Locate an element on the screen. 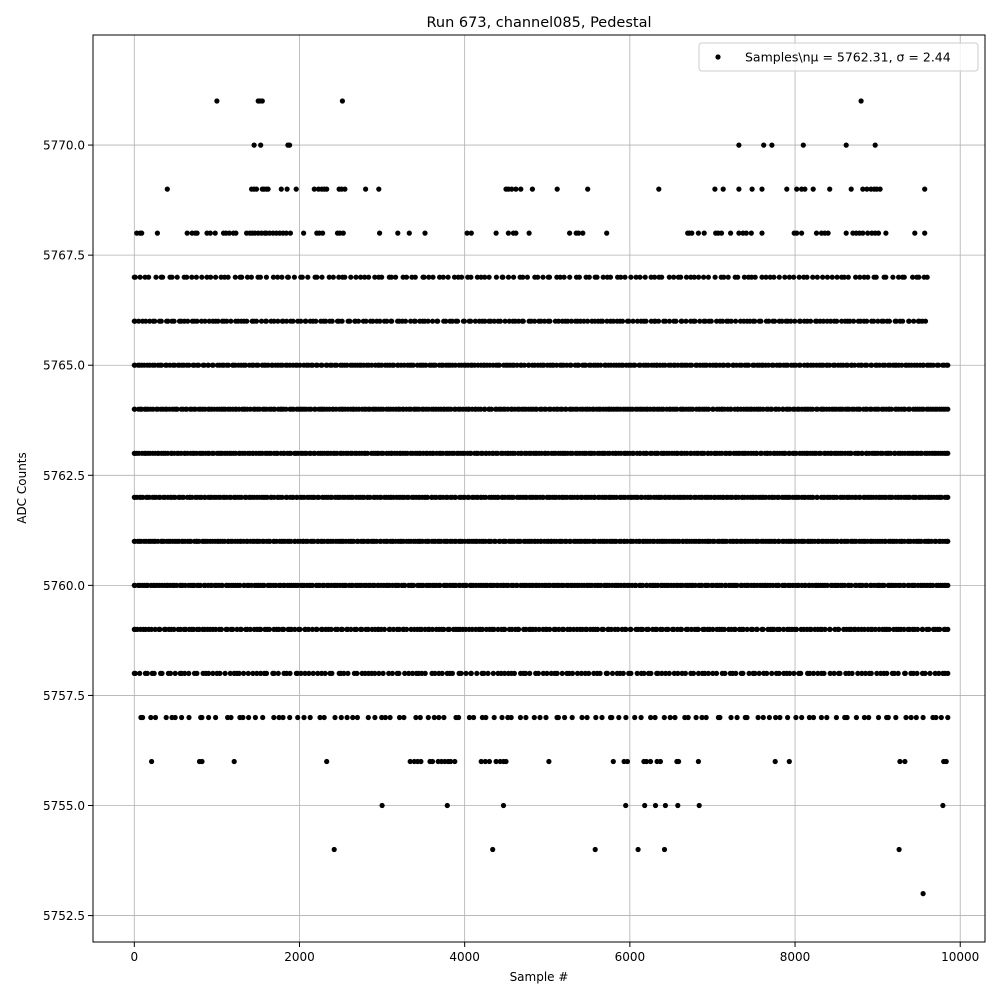  y-tick-label: 5770.0 is located at coordinates (64, 146).